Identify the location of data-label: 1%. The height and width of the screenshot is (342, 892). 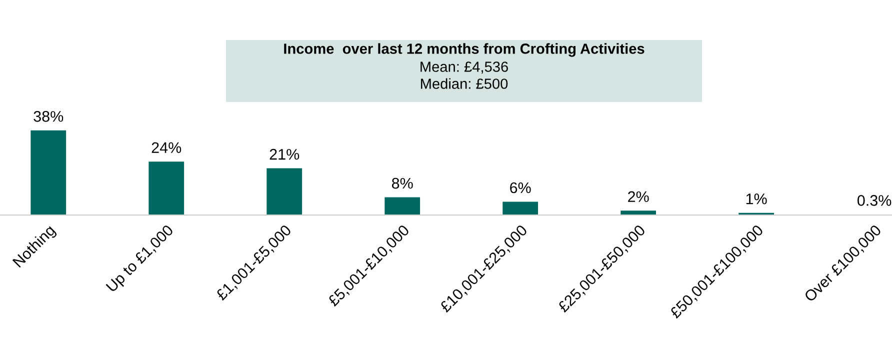
(756, 199).